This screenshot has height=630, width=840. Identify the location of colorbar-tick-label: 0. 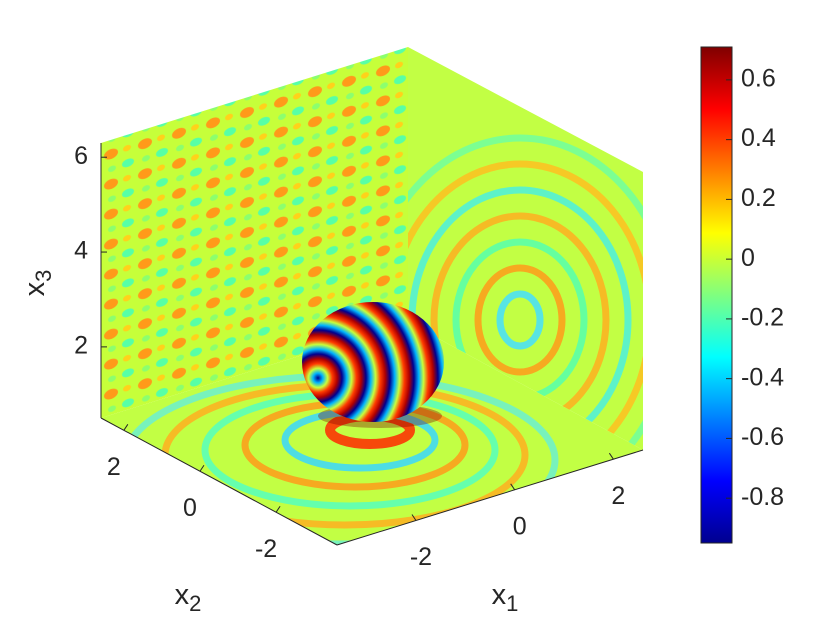
(748, 258).